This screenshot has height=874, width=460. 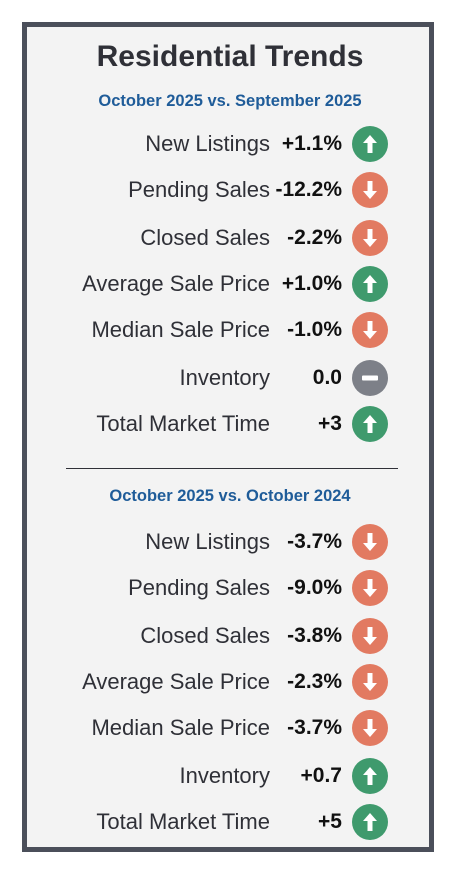 I want to click on metric-row: Total Market Time +3, so click(x=230, y=424).